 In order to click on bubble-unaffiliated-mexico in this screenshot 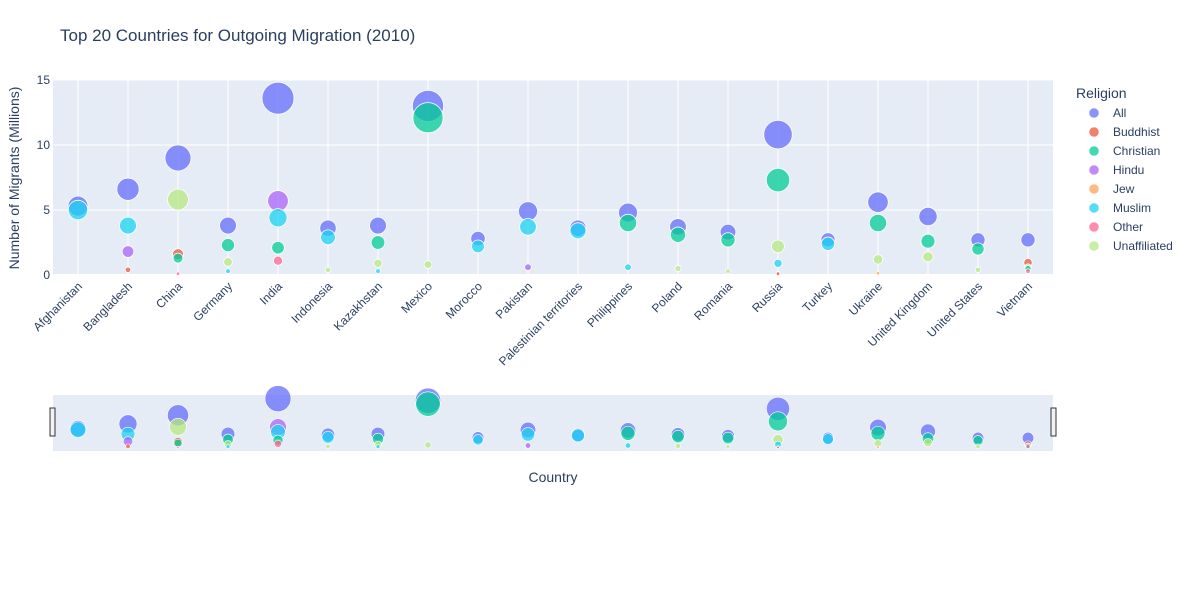, I will do `click(428, 264)`.